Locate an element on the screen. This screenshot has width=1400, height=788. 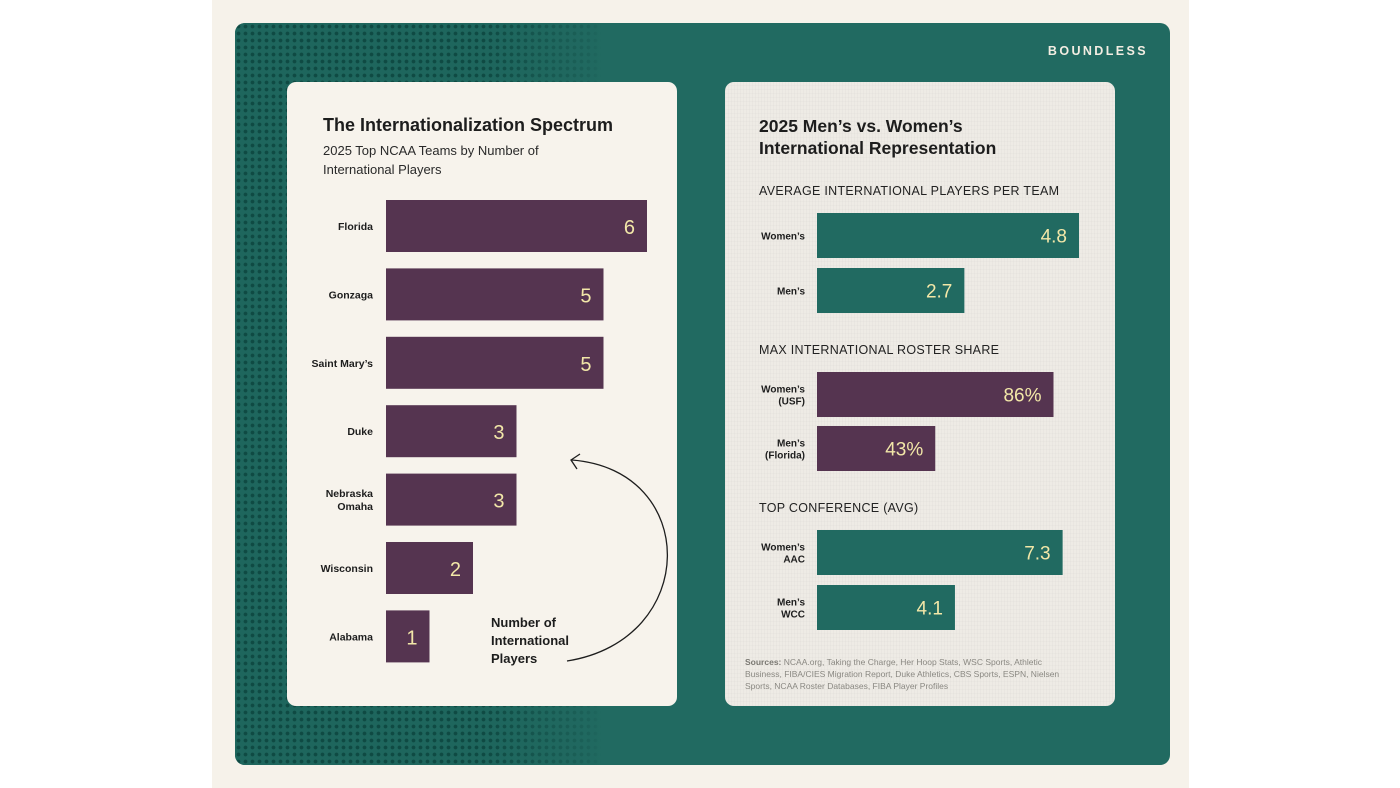
bar-saint-mary-s is located at coordinates (495, 362).